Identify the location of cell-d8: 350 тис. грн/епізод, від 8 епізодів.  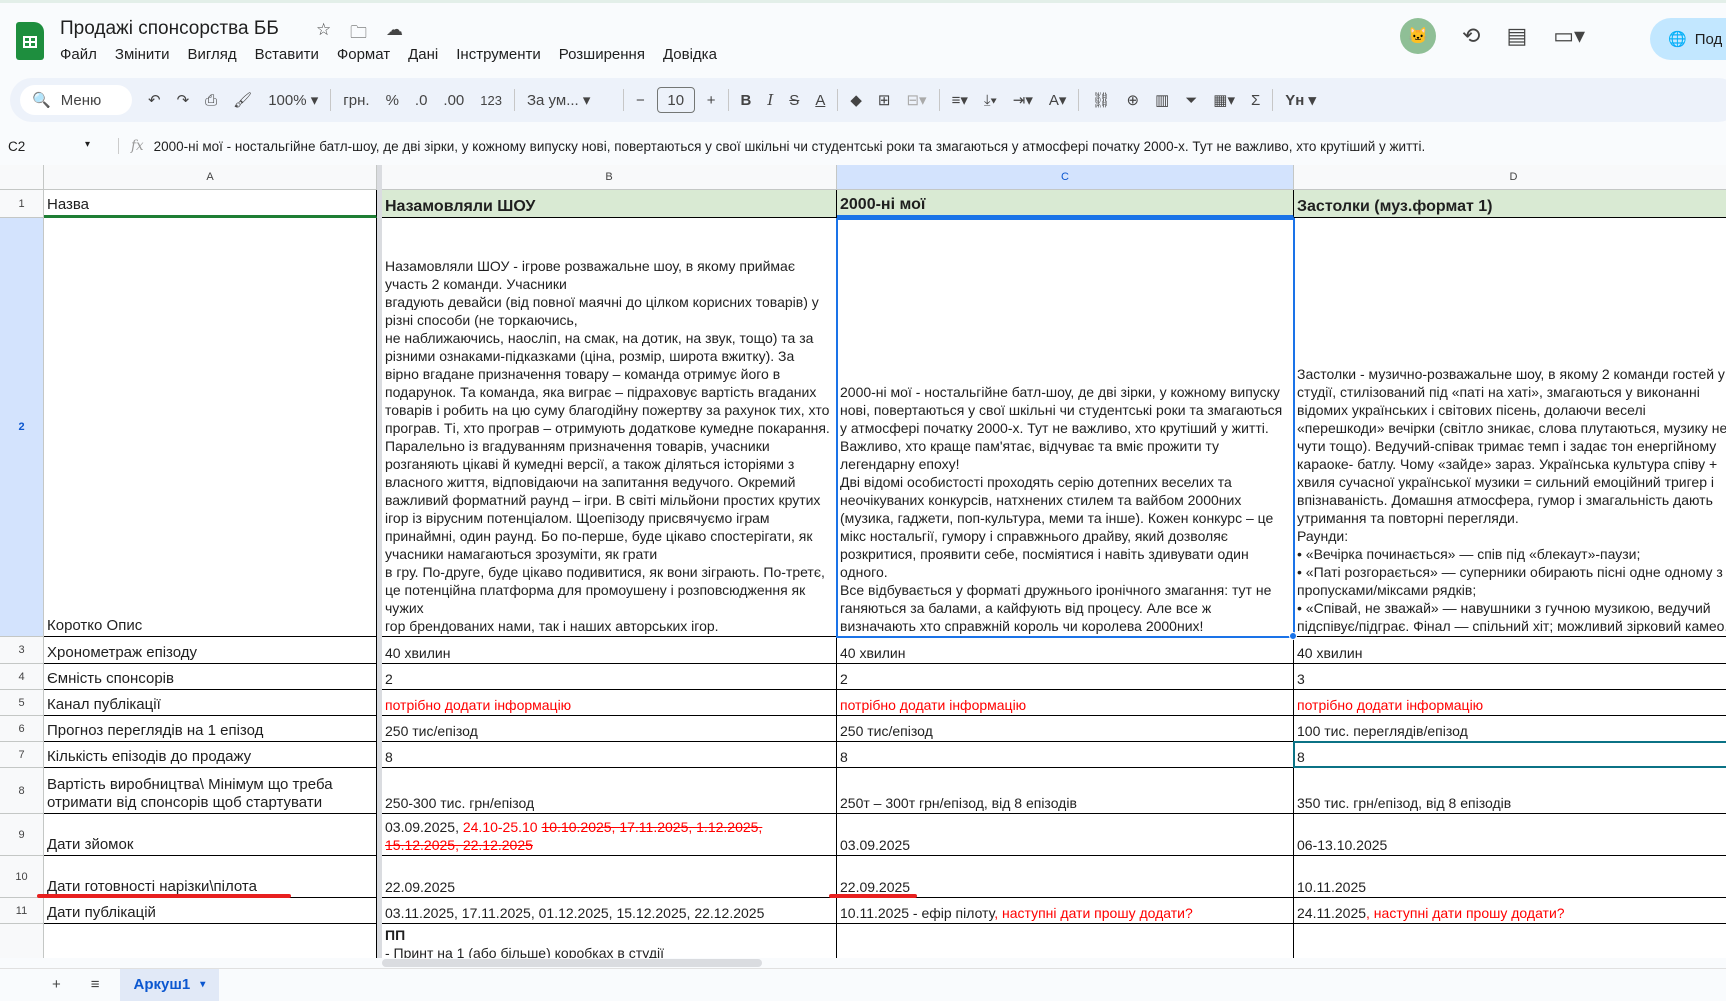
(1510, 791).